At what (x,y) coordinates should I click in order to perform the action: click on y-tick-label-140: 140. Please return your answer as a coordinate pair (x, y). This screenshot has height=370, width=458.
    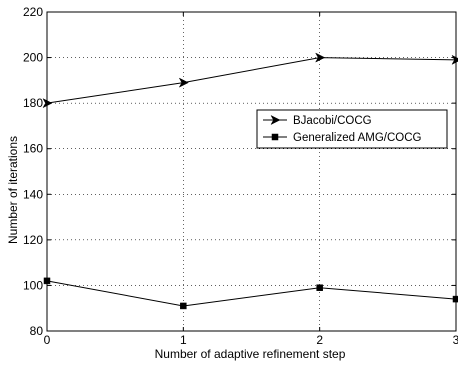
    Looking at the image, I should click on (33, 194).